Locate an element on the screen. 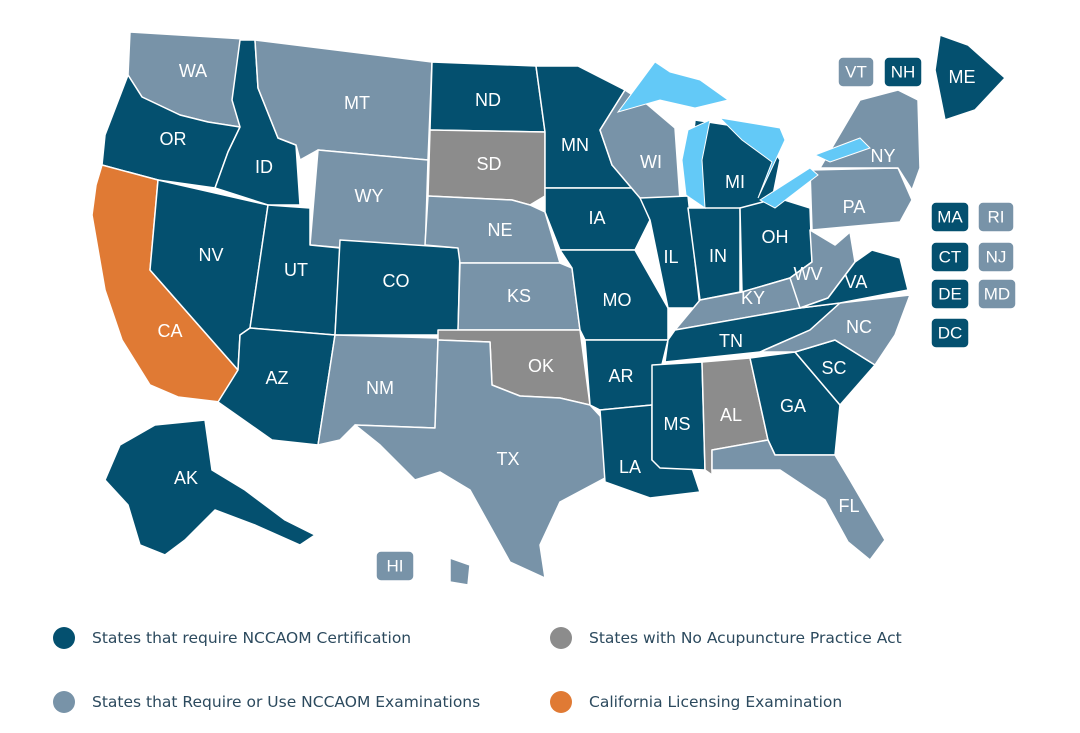  legend-dot-california is located at coordinates (561, 702).